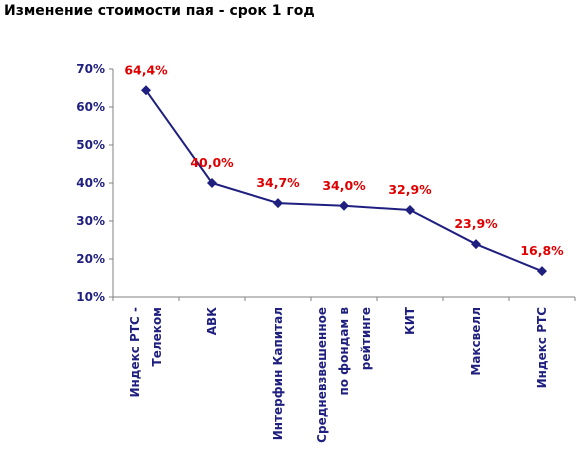 This screenshot has width=582, height=462. I want to click on y-tick-label: 10%, so click(90, 297).